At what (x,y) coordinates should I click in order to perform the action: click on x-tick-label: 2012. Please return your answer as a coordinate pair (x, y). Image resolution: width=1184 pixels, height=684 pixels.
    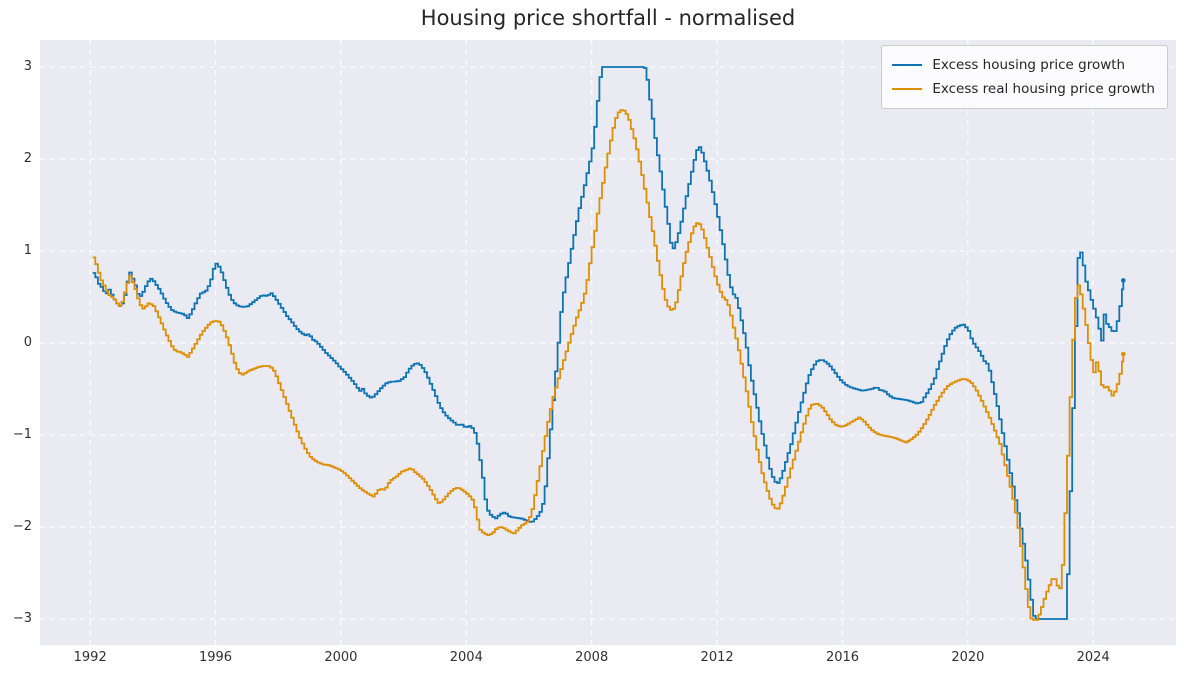
    Looking at the image, I should click on (717, 657).